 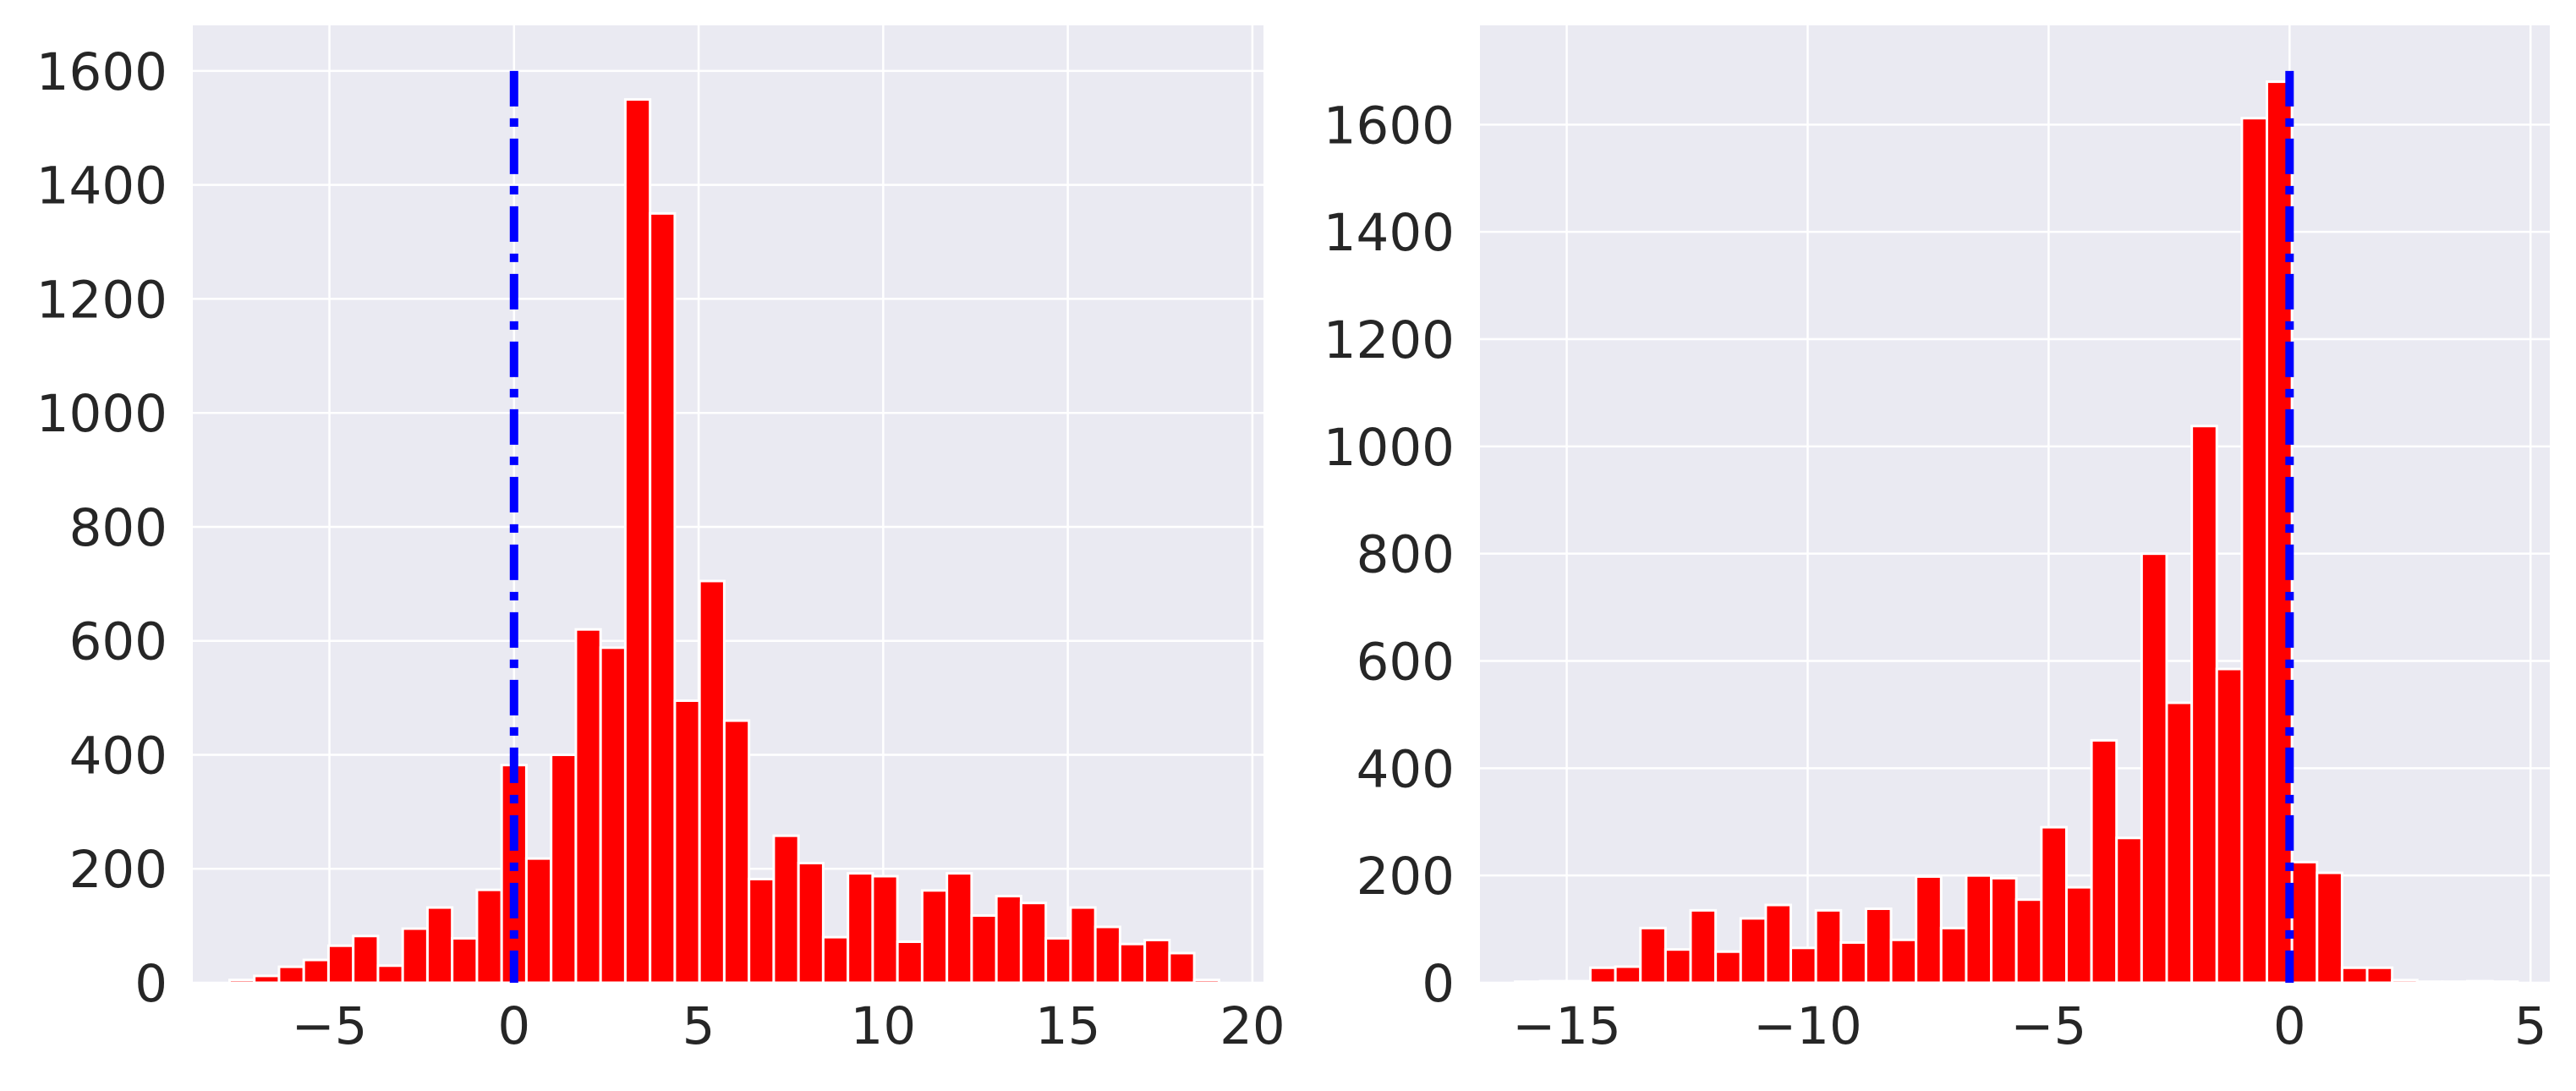 What do you see at coordinates (1566, 1026) in the screenshot?
I see `x-tick-label: −15` at bounding box center [1566, 1026].